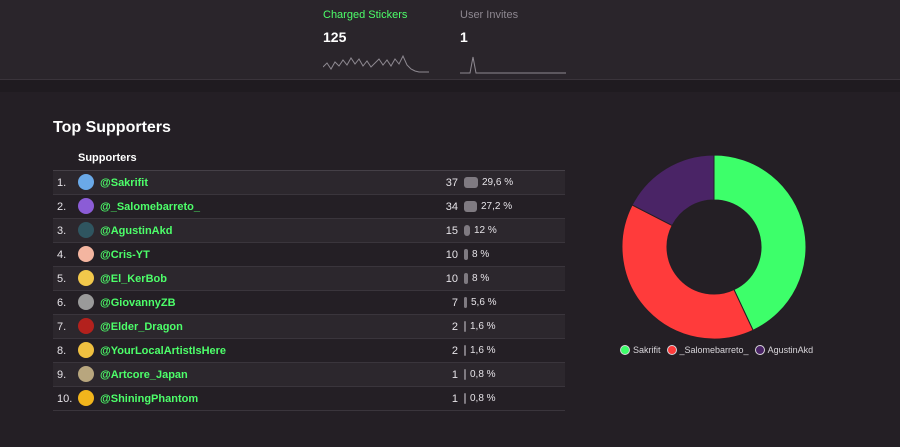 The width and height of the screenshot is (900, 447). Describe the element at coordinates (163, 351) in the screenshot. I see `supporter-name-link: @YourLocalArtistIsHere` at that location.